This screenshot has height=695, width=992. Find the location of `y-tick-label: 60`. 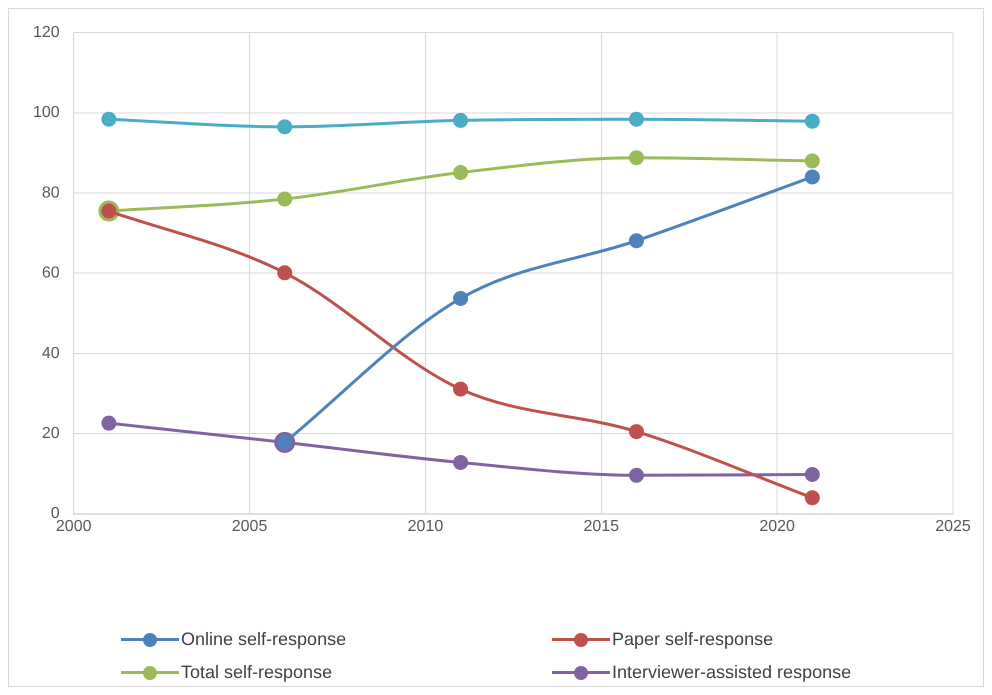

y-tick-label: 60 is located at coordinates (51, 273).